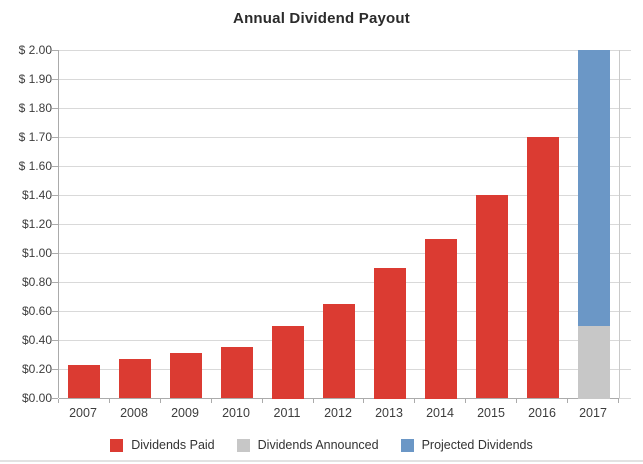 The image size is (643, 464). I want to click on bar-2012-dividends-paid, so click(339, 351).